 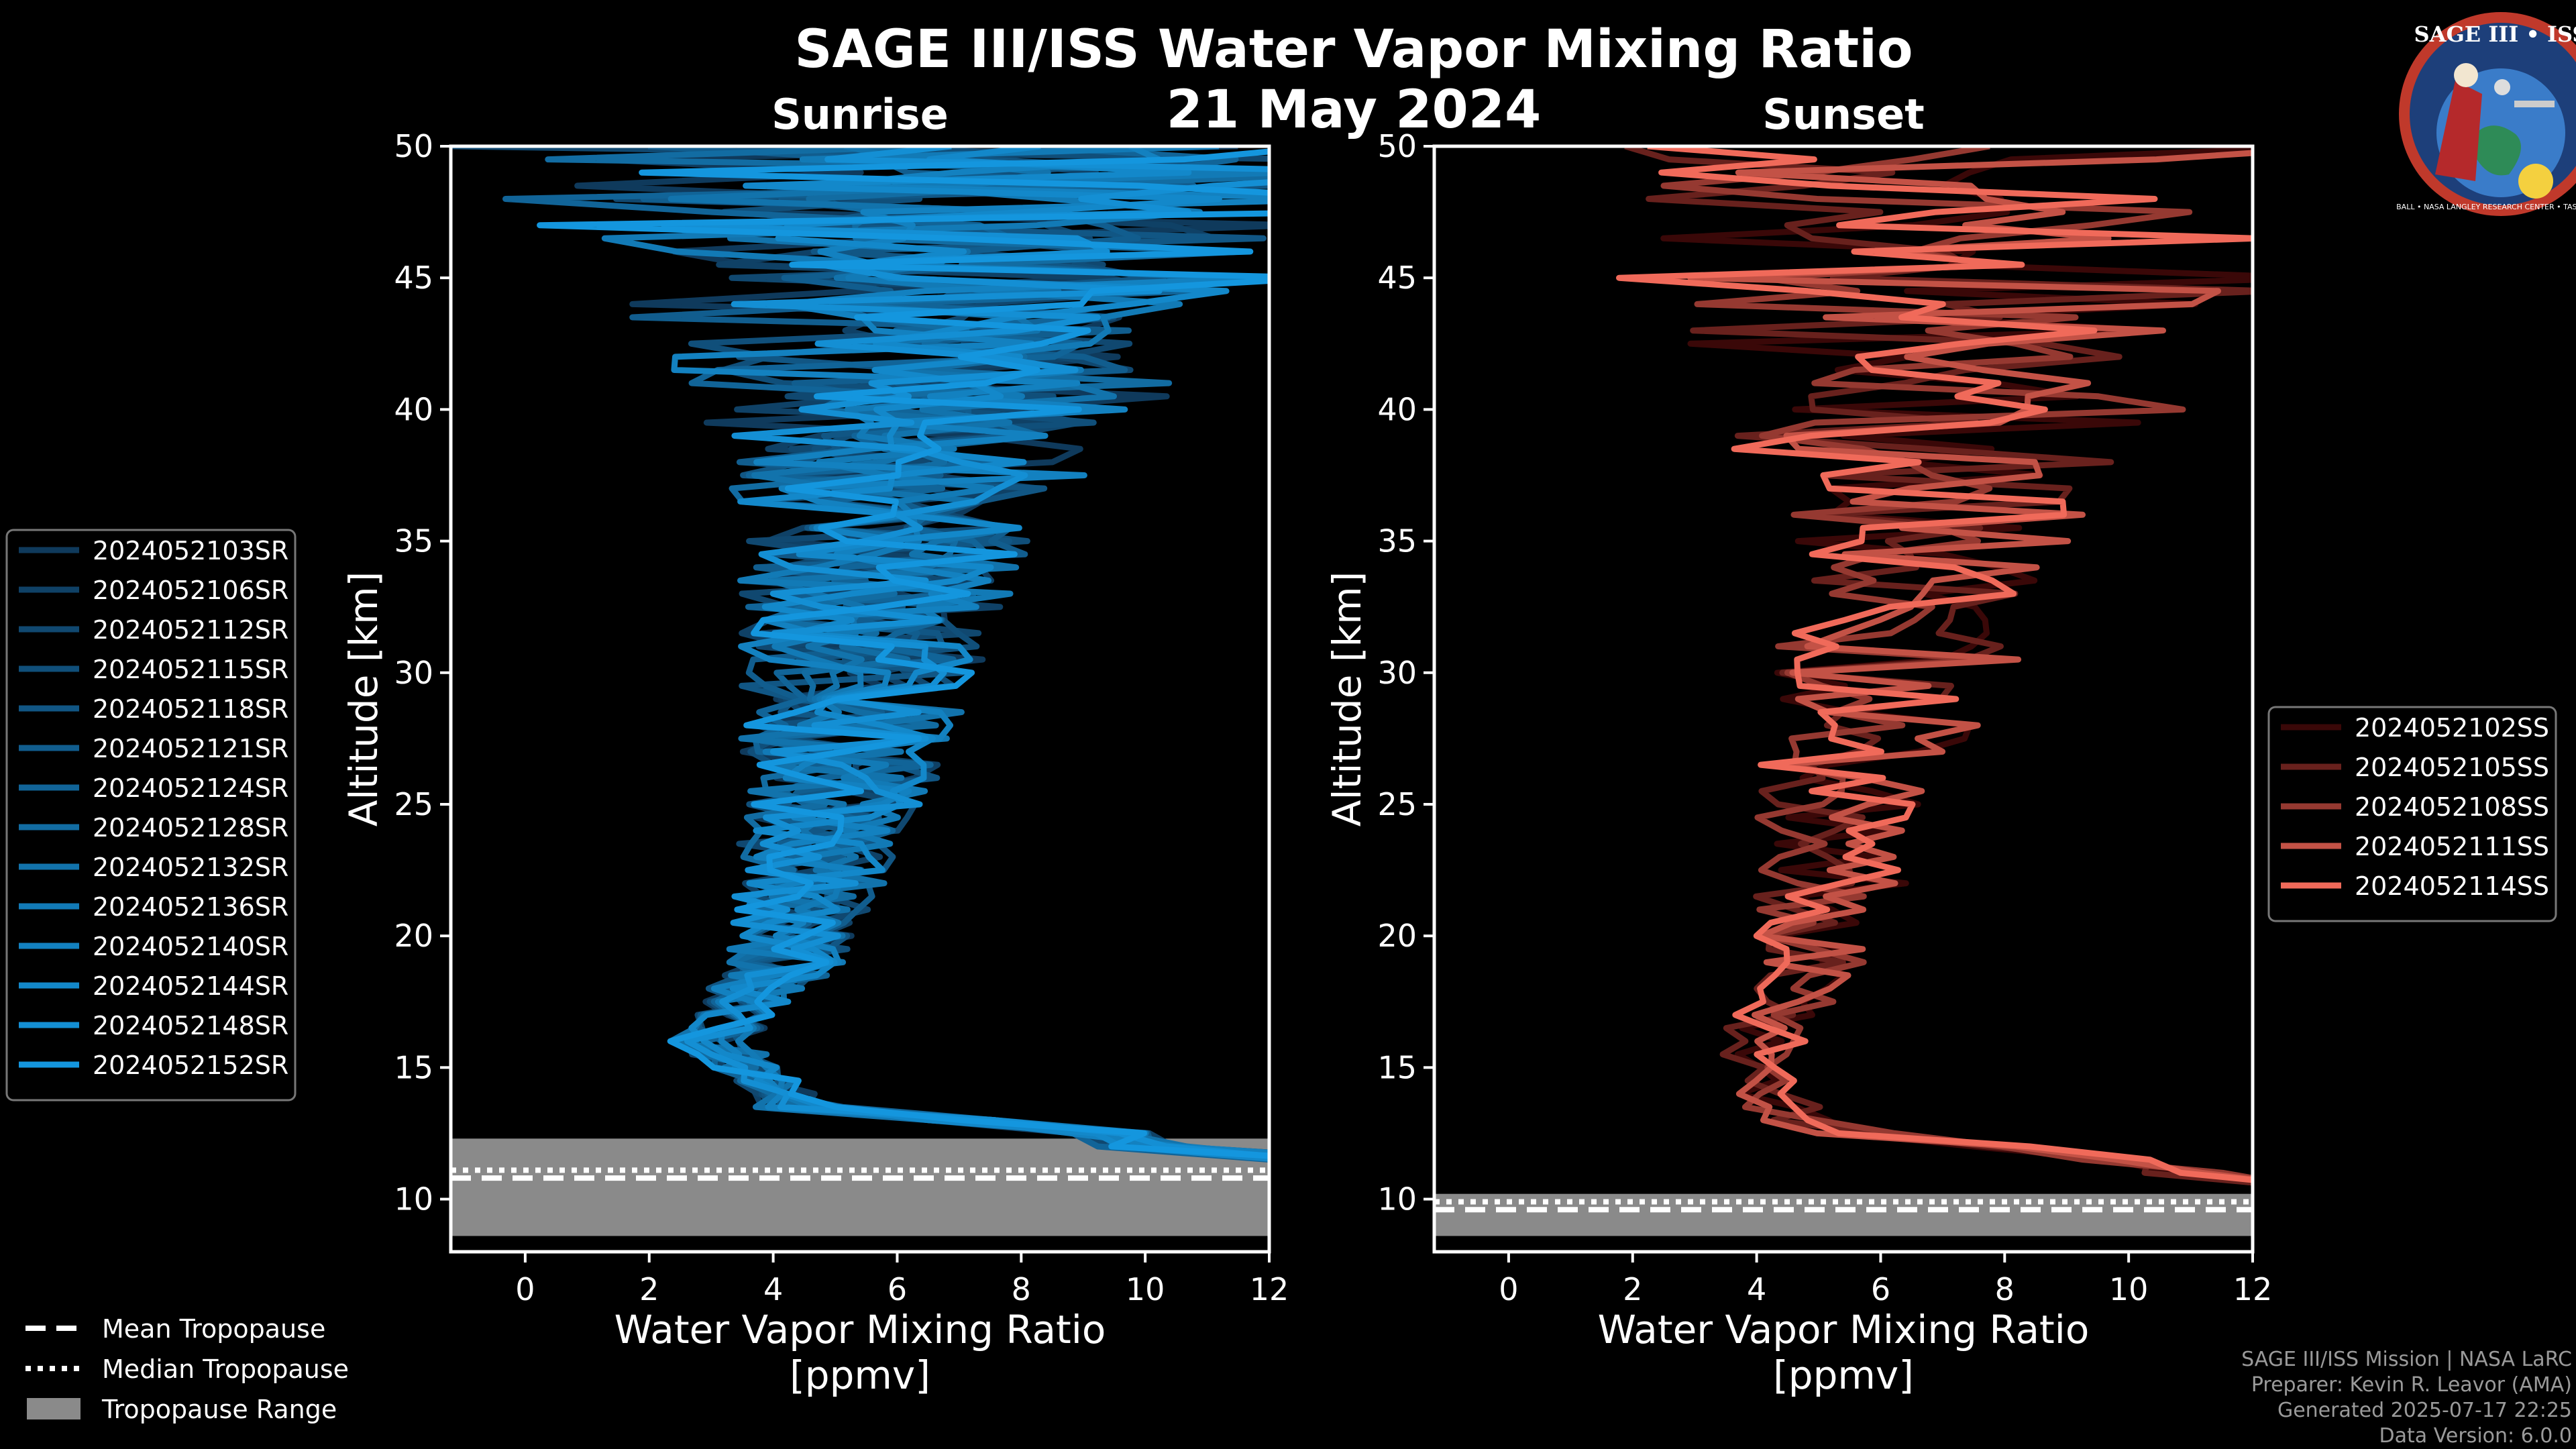 What do you see at coordinates (2424, 1410) in the screenshot?
I see `footer-generated: Generated 2025-07-17 22:25` at bounding box center [2424, 1410].